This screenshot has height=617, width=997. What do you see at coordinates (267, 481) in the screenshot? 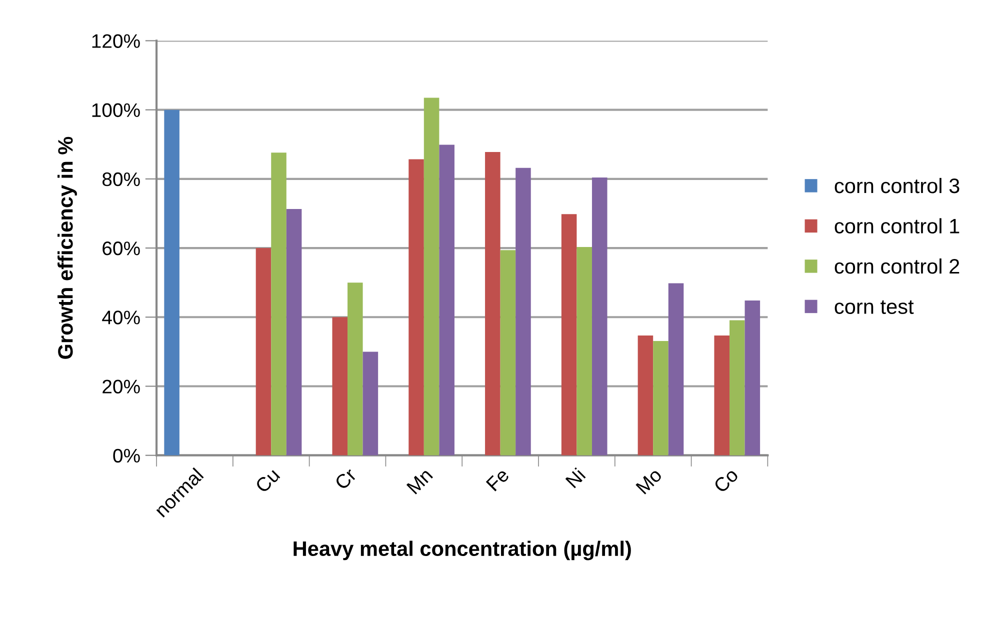
I see `x-tick-label: Cu` at bounding box center [267, 481].